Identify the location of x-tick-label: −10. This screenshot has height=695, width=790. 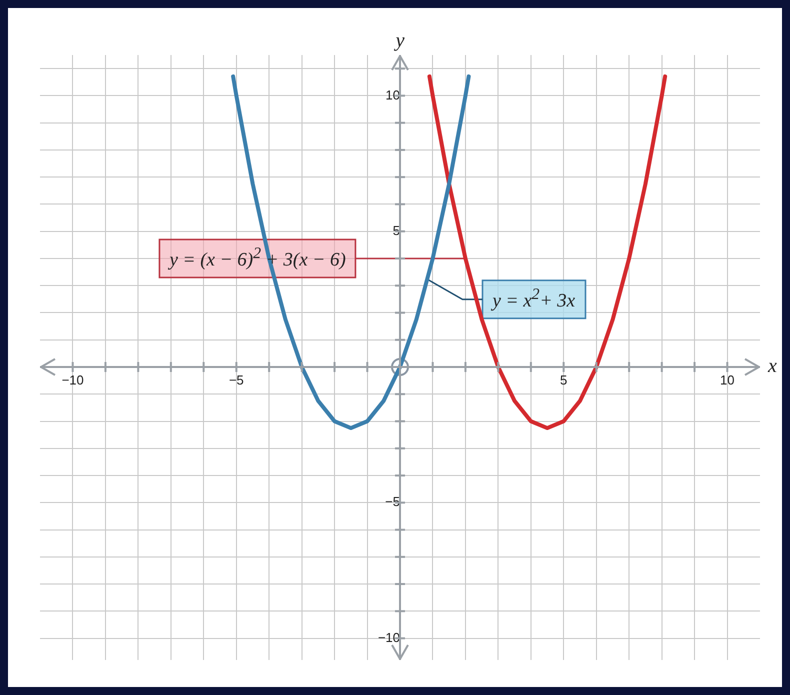
(73, 380).